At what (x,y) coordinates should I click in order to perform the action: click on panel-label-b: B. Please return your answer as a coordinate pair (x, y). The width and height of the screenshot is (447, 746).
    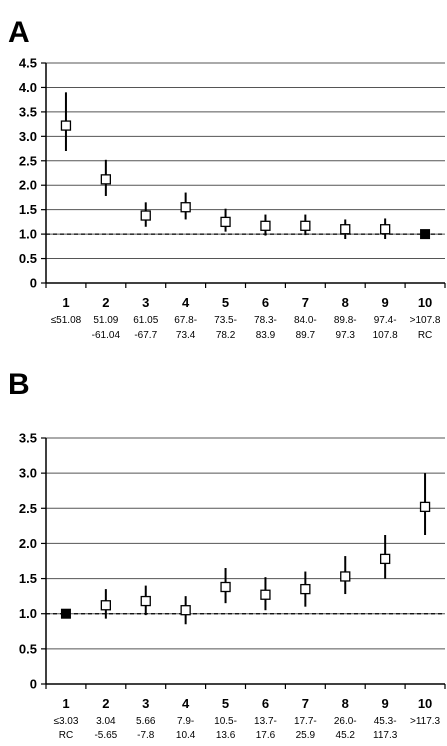
    Looking at the image, I should click on (19, 384).